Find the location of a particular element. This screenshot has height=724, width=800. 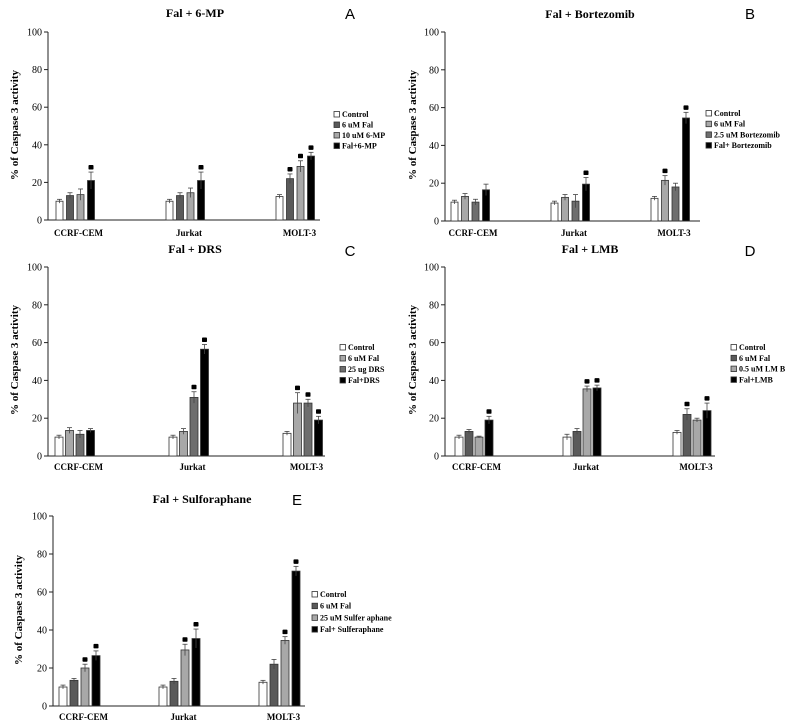

y-axis-label: % of Caspase 3 activity is located at coordinates (15, 125).